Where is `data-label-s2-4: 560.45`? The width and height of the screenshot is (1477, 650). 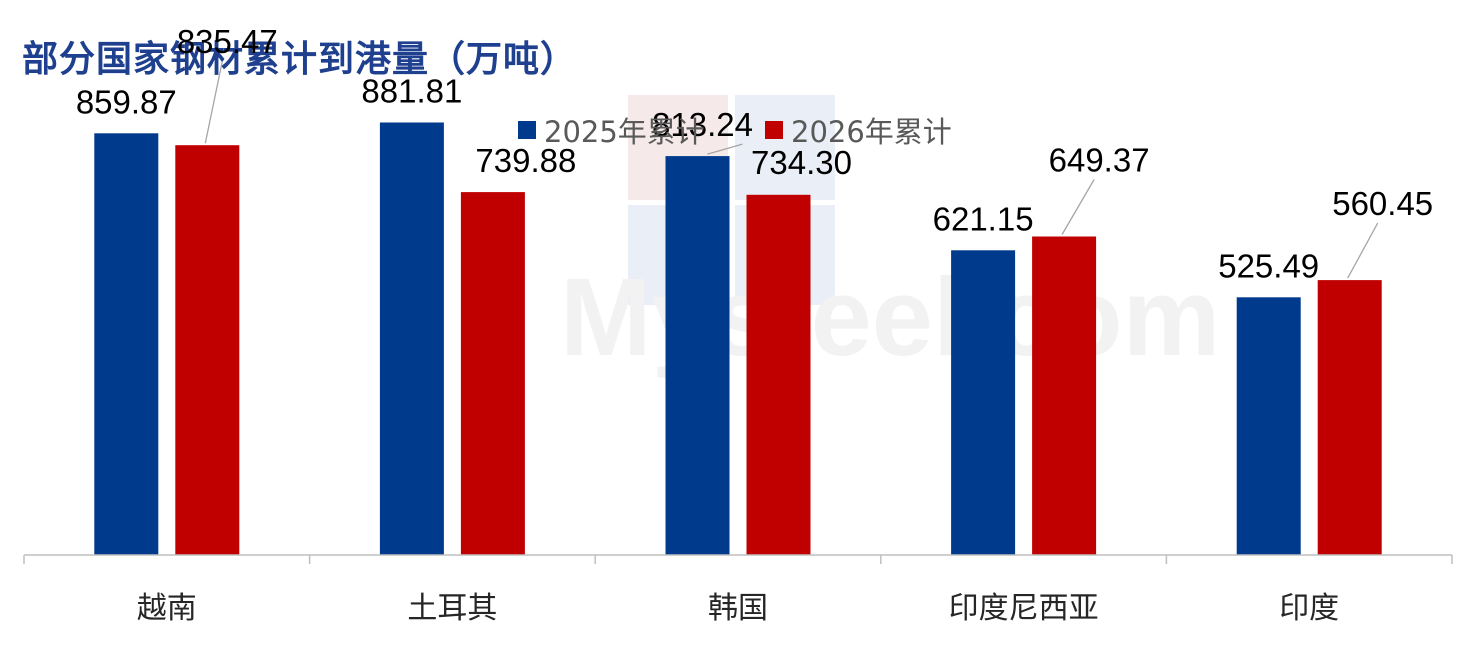
data-label-s2-4: 560.45 is located at coordinates (1382, 203).